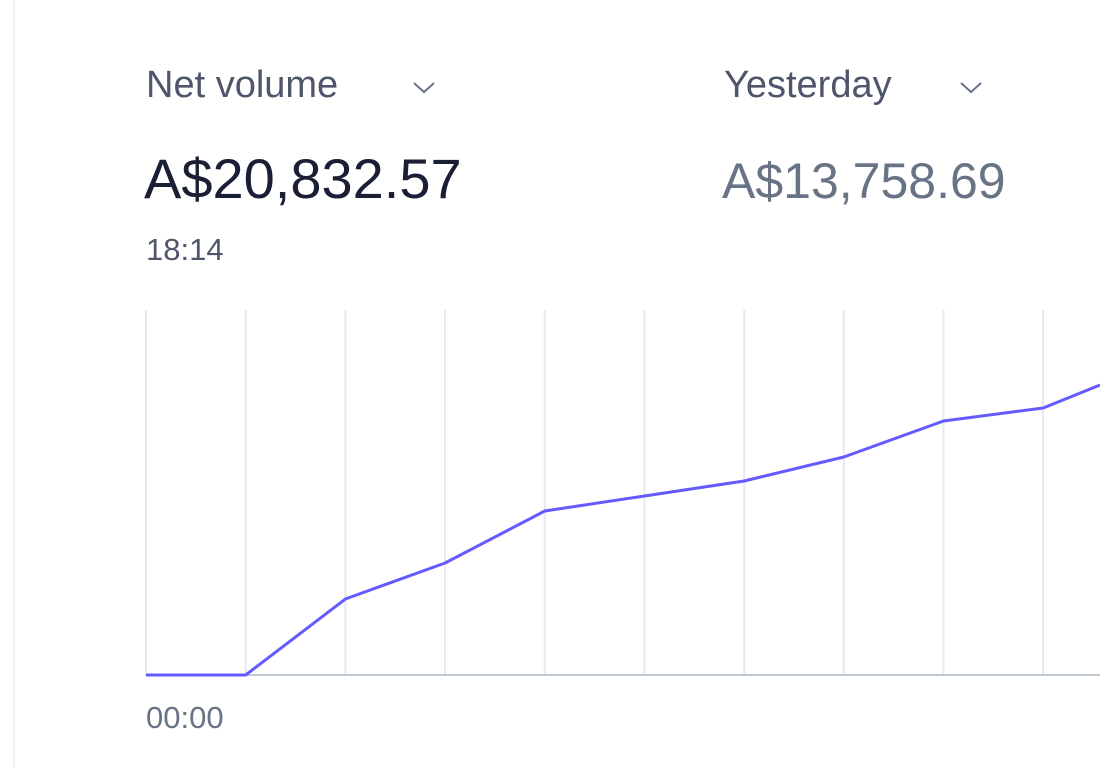  I want to click on comparison-value: A$13,758.69, so click(864, 181).